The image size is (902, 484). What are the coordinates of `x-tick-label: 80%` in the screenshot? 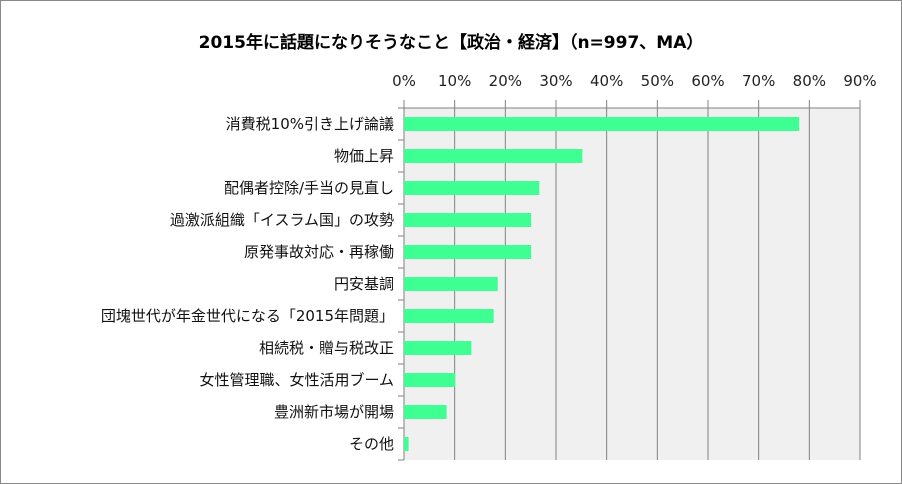 It's located at (809, 81).